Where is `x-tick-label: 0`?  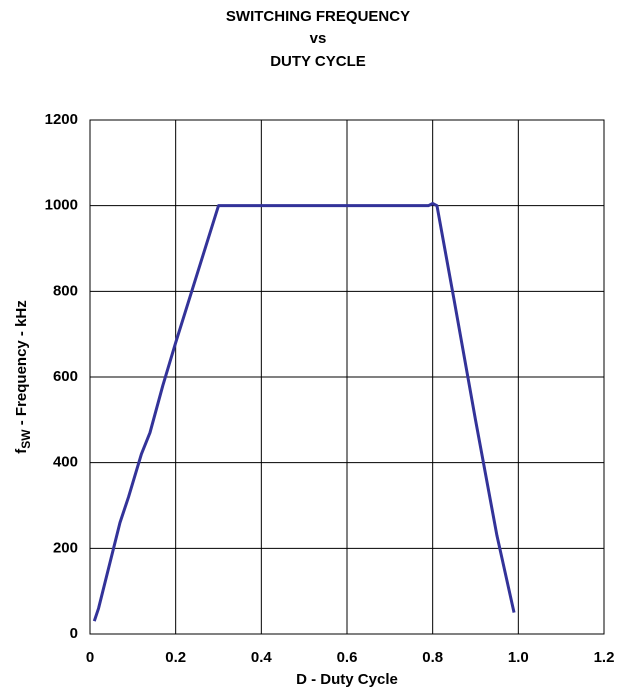
x-tick-label: 0 is located at coordinates (90, 657).